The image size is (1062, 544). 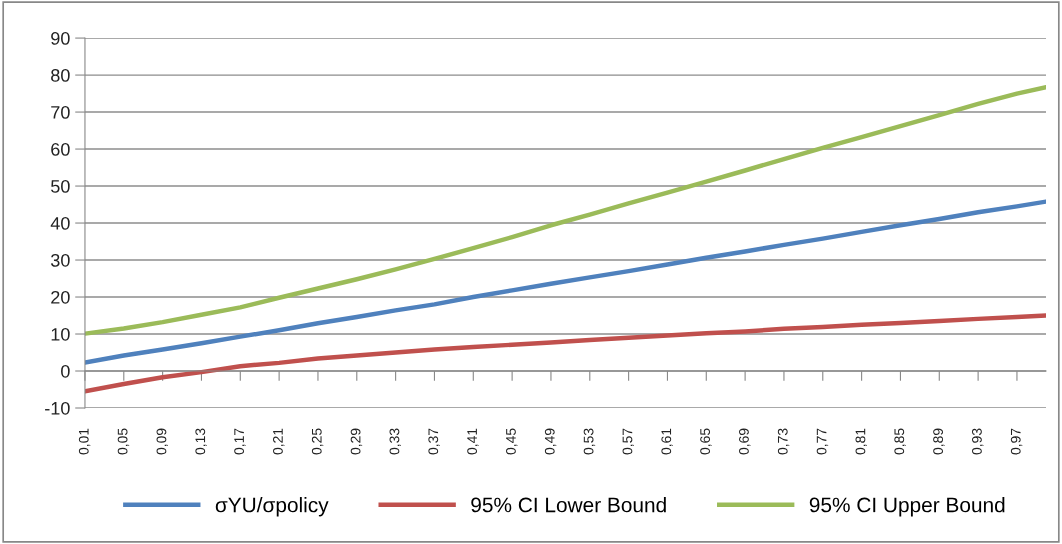 I want to click on y-tick-label: 40, so click(x=60, y=223).